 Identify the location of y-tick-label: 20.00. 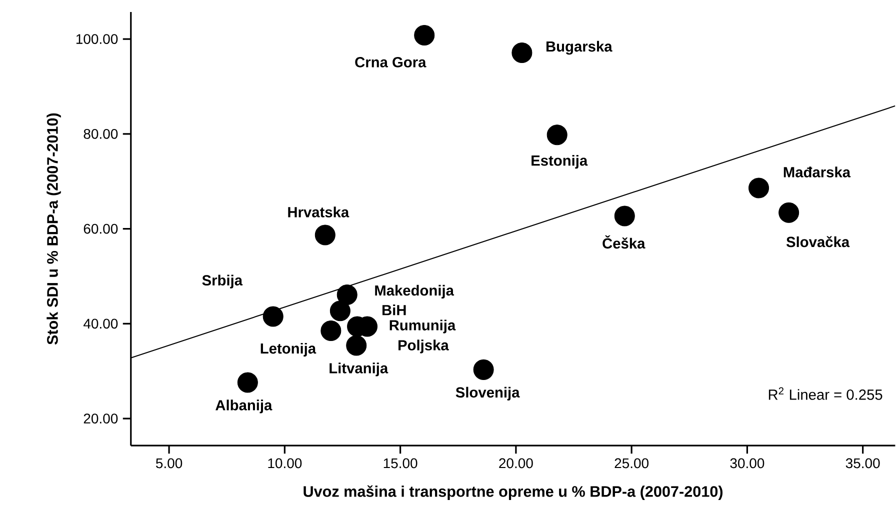
(101, 419).